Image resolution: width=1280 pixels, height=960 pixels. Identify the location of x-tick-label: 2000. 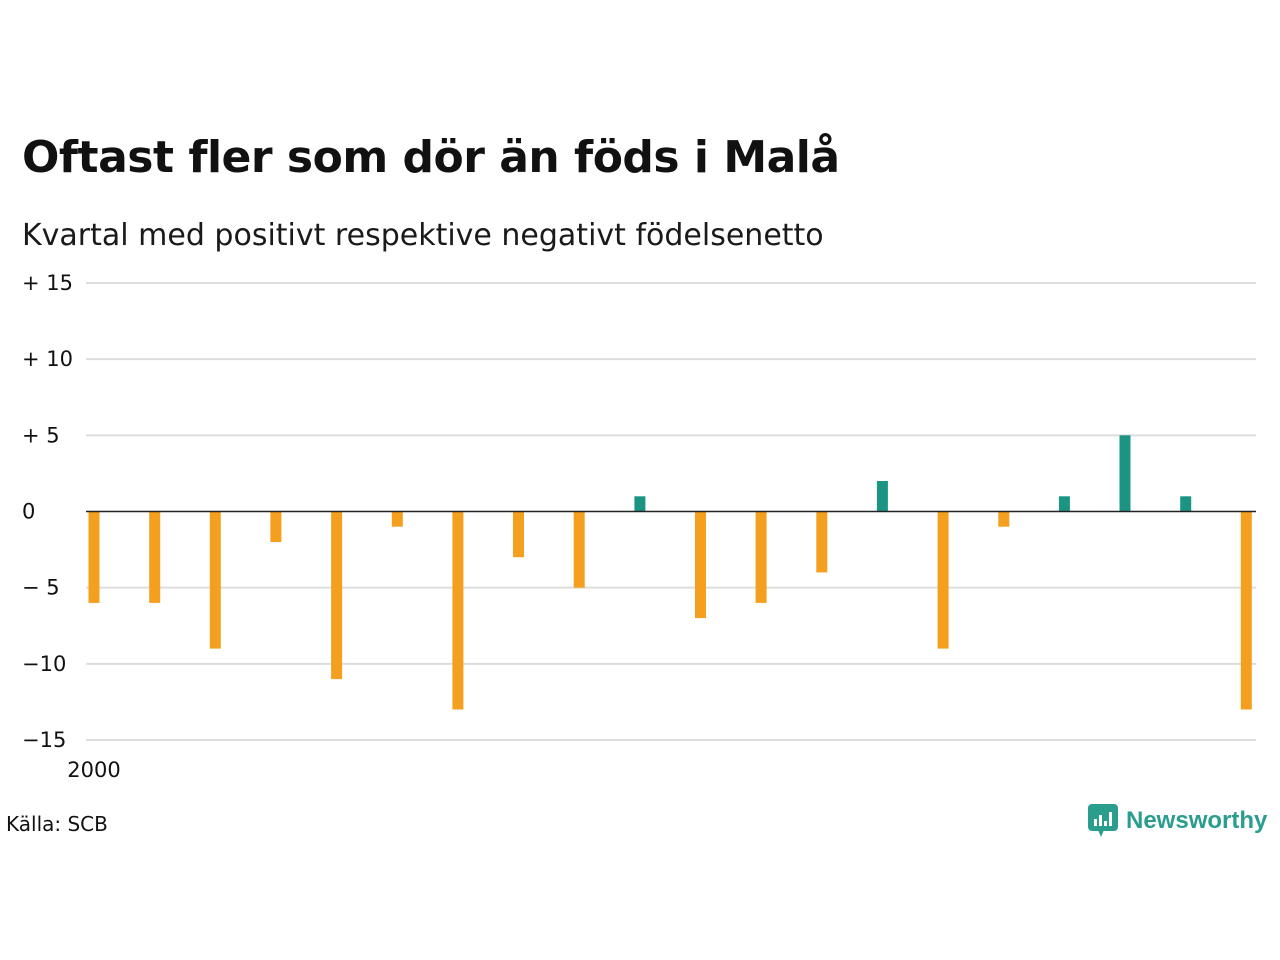
(93, 770).